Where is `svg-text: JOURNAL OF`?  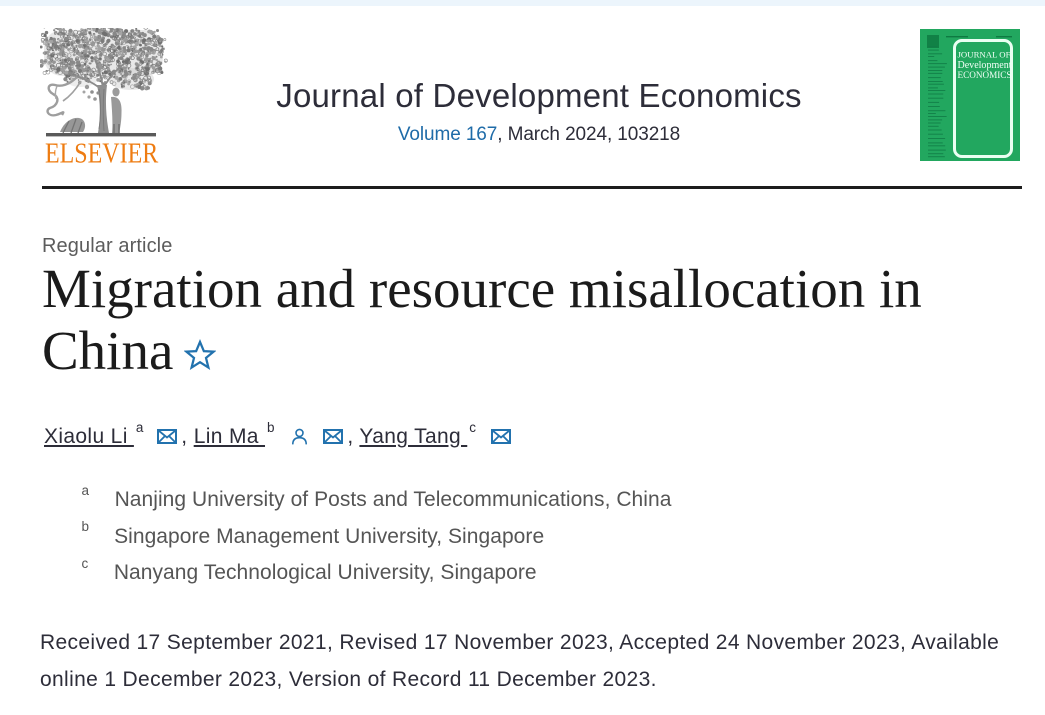 svg-text: JOURNAL OF is located at coordinates (985, 55).